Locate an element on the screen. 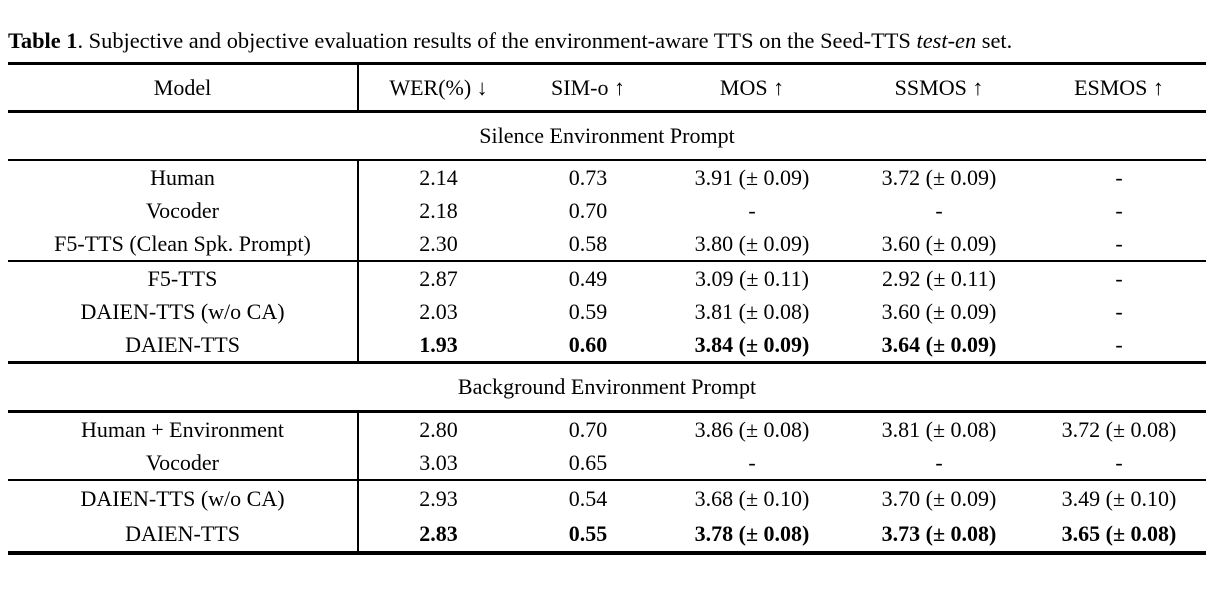 The width and height of the screenshot is (1214, 615). section-title-silence: Silence Environment Prompt is located at coordinates (607, 136).